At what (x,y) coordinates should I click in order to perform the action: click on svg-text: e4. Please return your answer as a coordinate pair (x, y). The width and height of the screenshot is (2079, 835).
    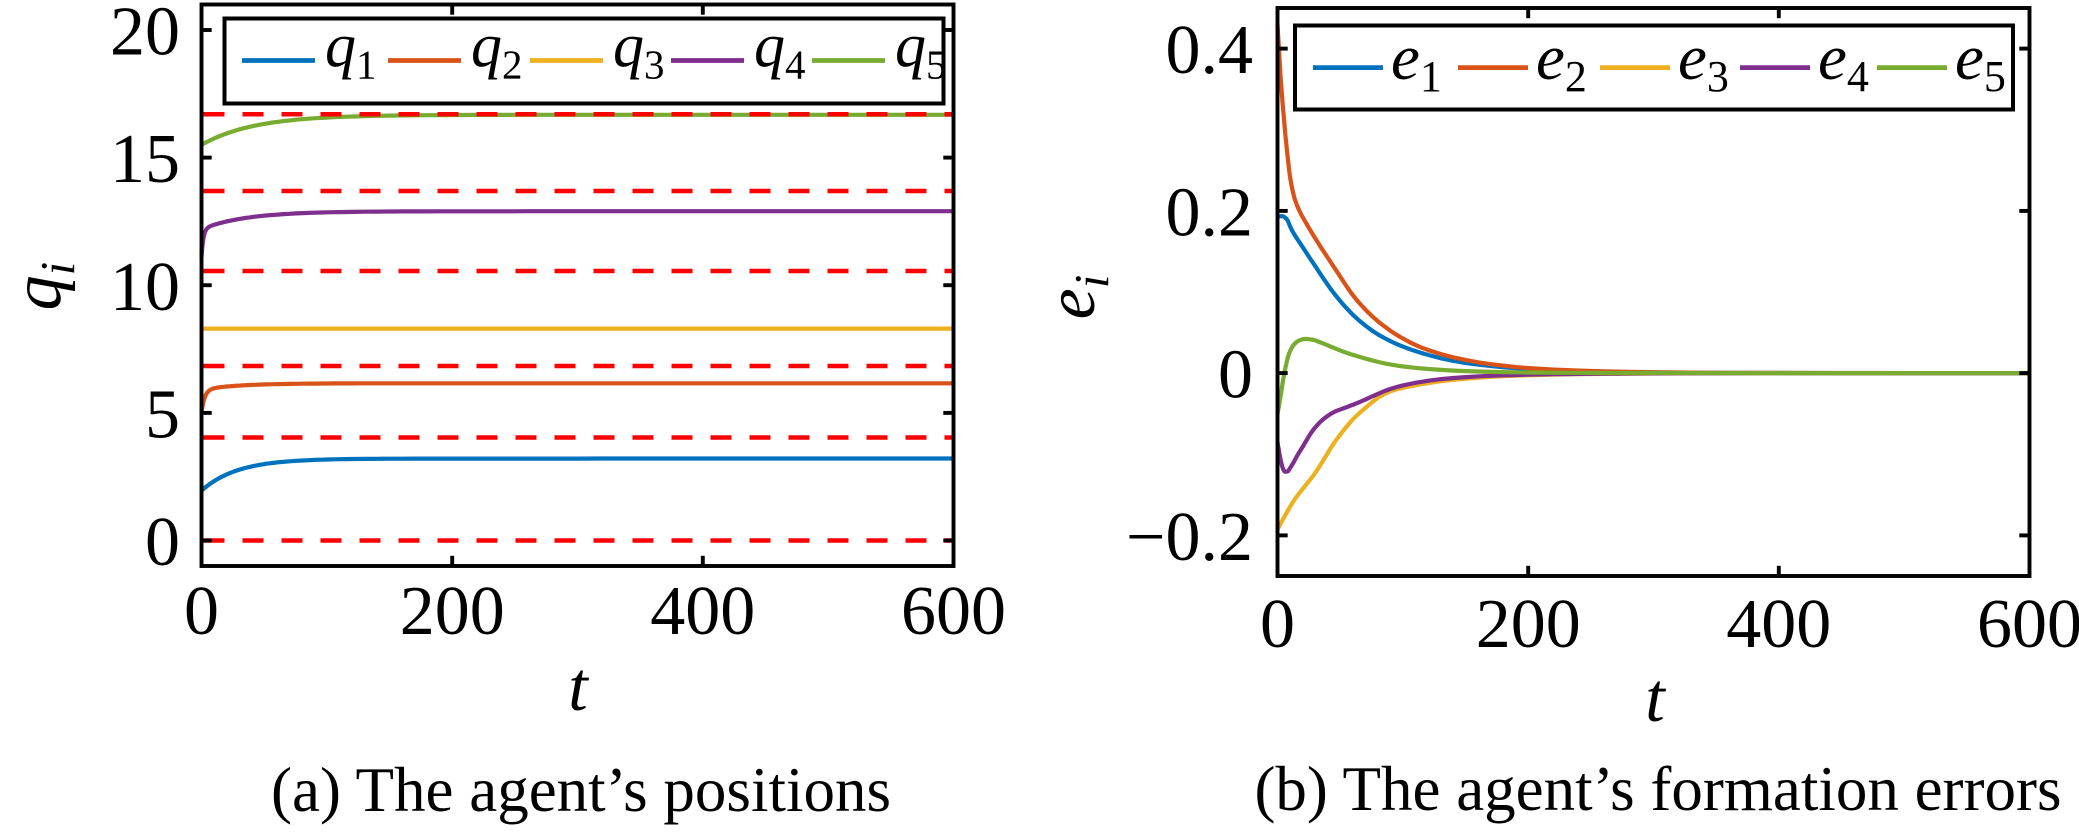
    Looking at the image, I should click on (1843, 61).